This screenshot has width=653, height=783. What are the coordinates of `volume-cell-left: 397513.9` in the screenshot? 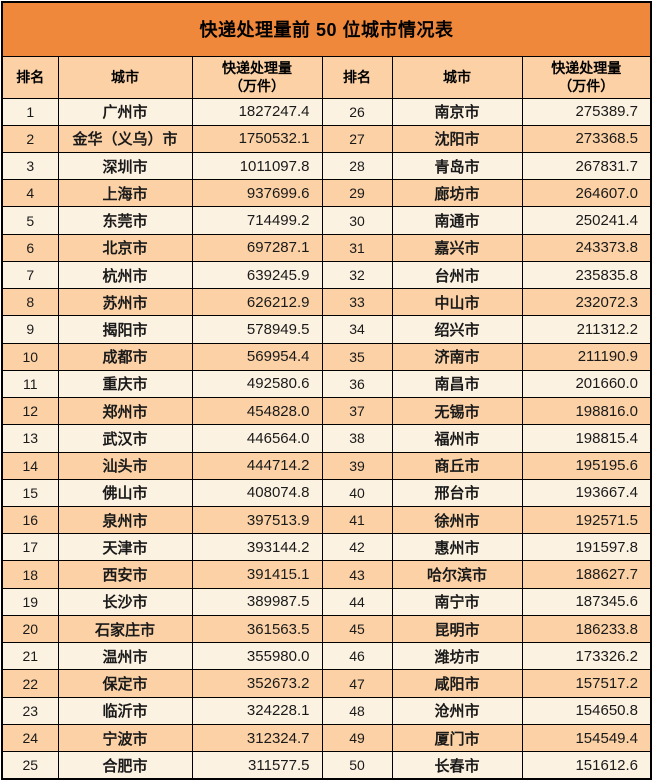 It's located at (257, 520).